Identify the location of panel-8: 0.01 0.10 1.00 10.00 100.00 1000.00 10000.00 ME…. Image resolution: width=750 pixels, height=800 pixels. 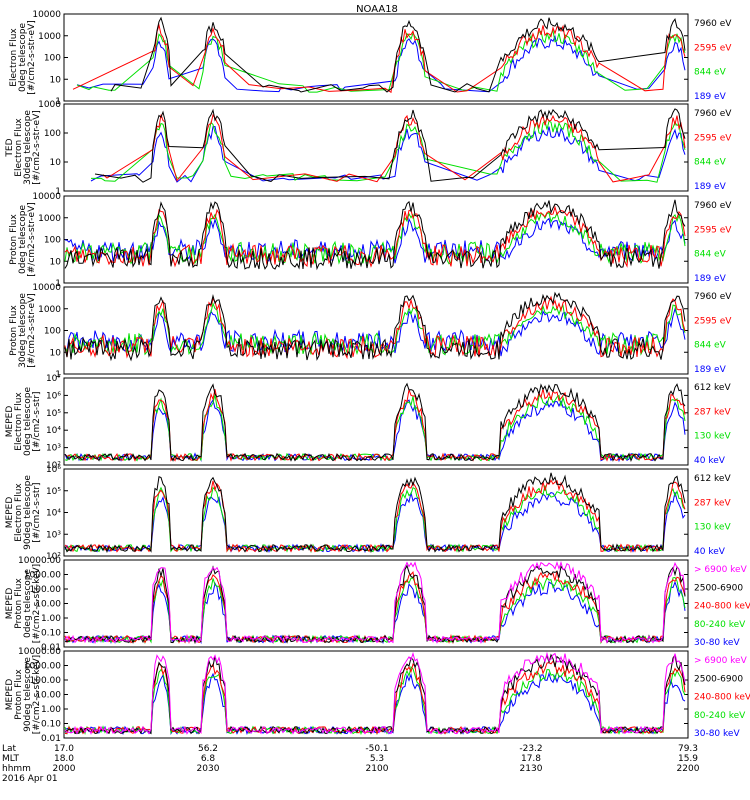
(377, 695).